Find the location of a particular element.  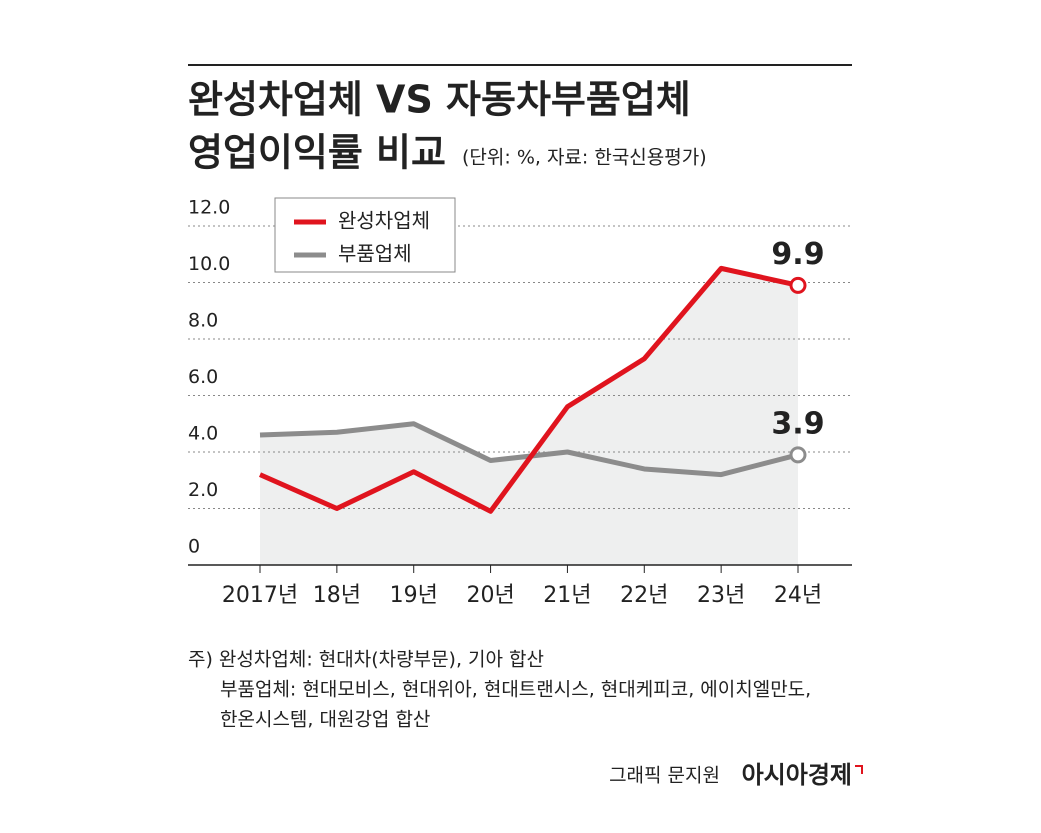

y-tick-label: 10.0 is located at coordinates (209, 264).